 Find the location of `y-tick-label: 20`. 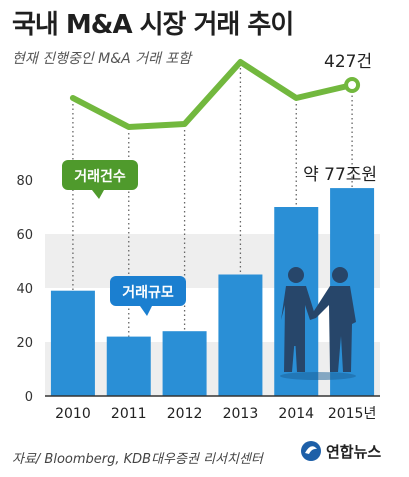

y-tick-label: 20 is located at coordinates (24, 343).